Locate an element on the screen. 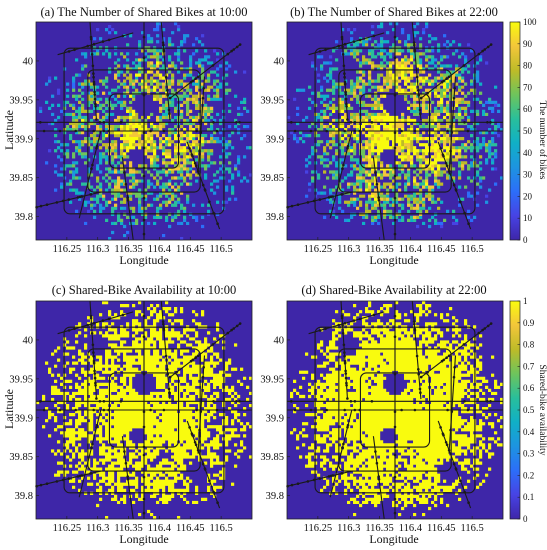 The height and width of the screenshot is (550, 547). panel-a-ylabel: Latitude is located at coordinates (9, 130).